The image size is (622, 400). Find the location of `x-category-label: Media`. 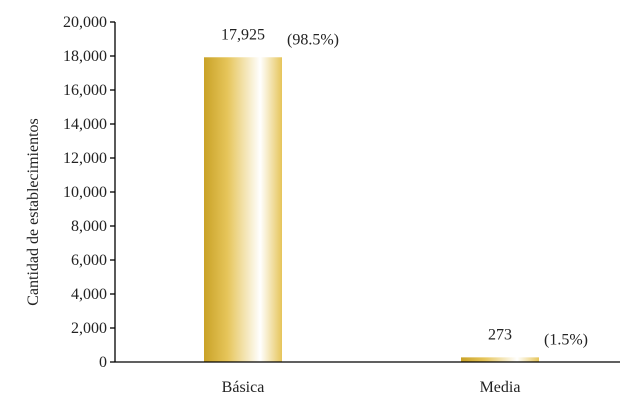

x-category-label: Media is located at coordinates (500, 387).